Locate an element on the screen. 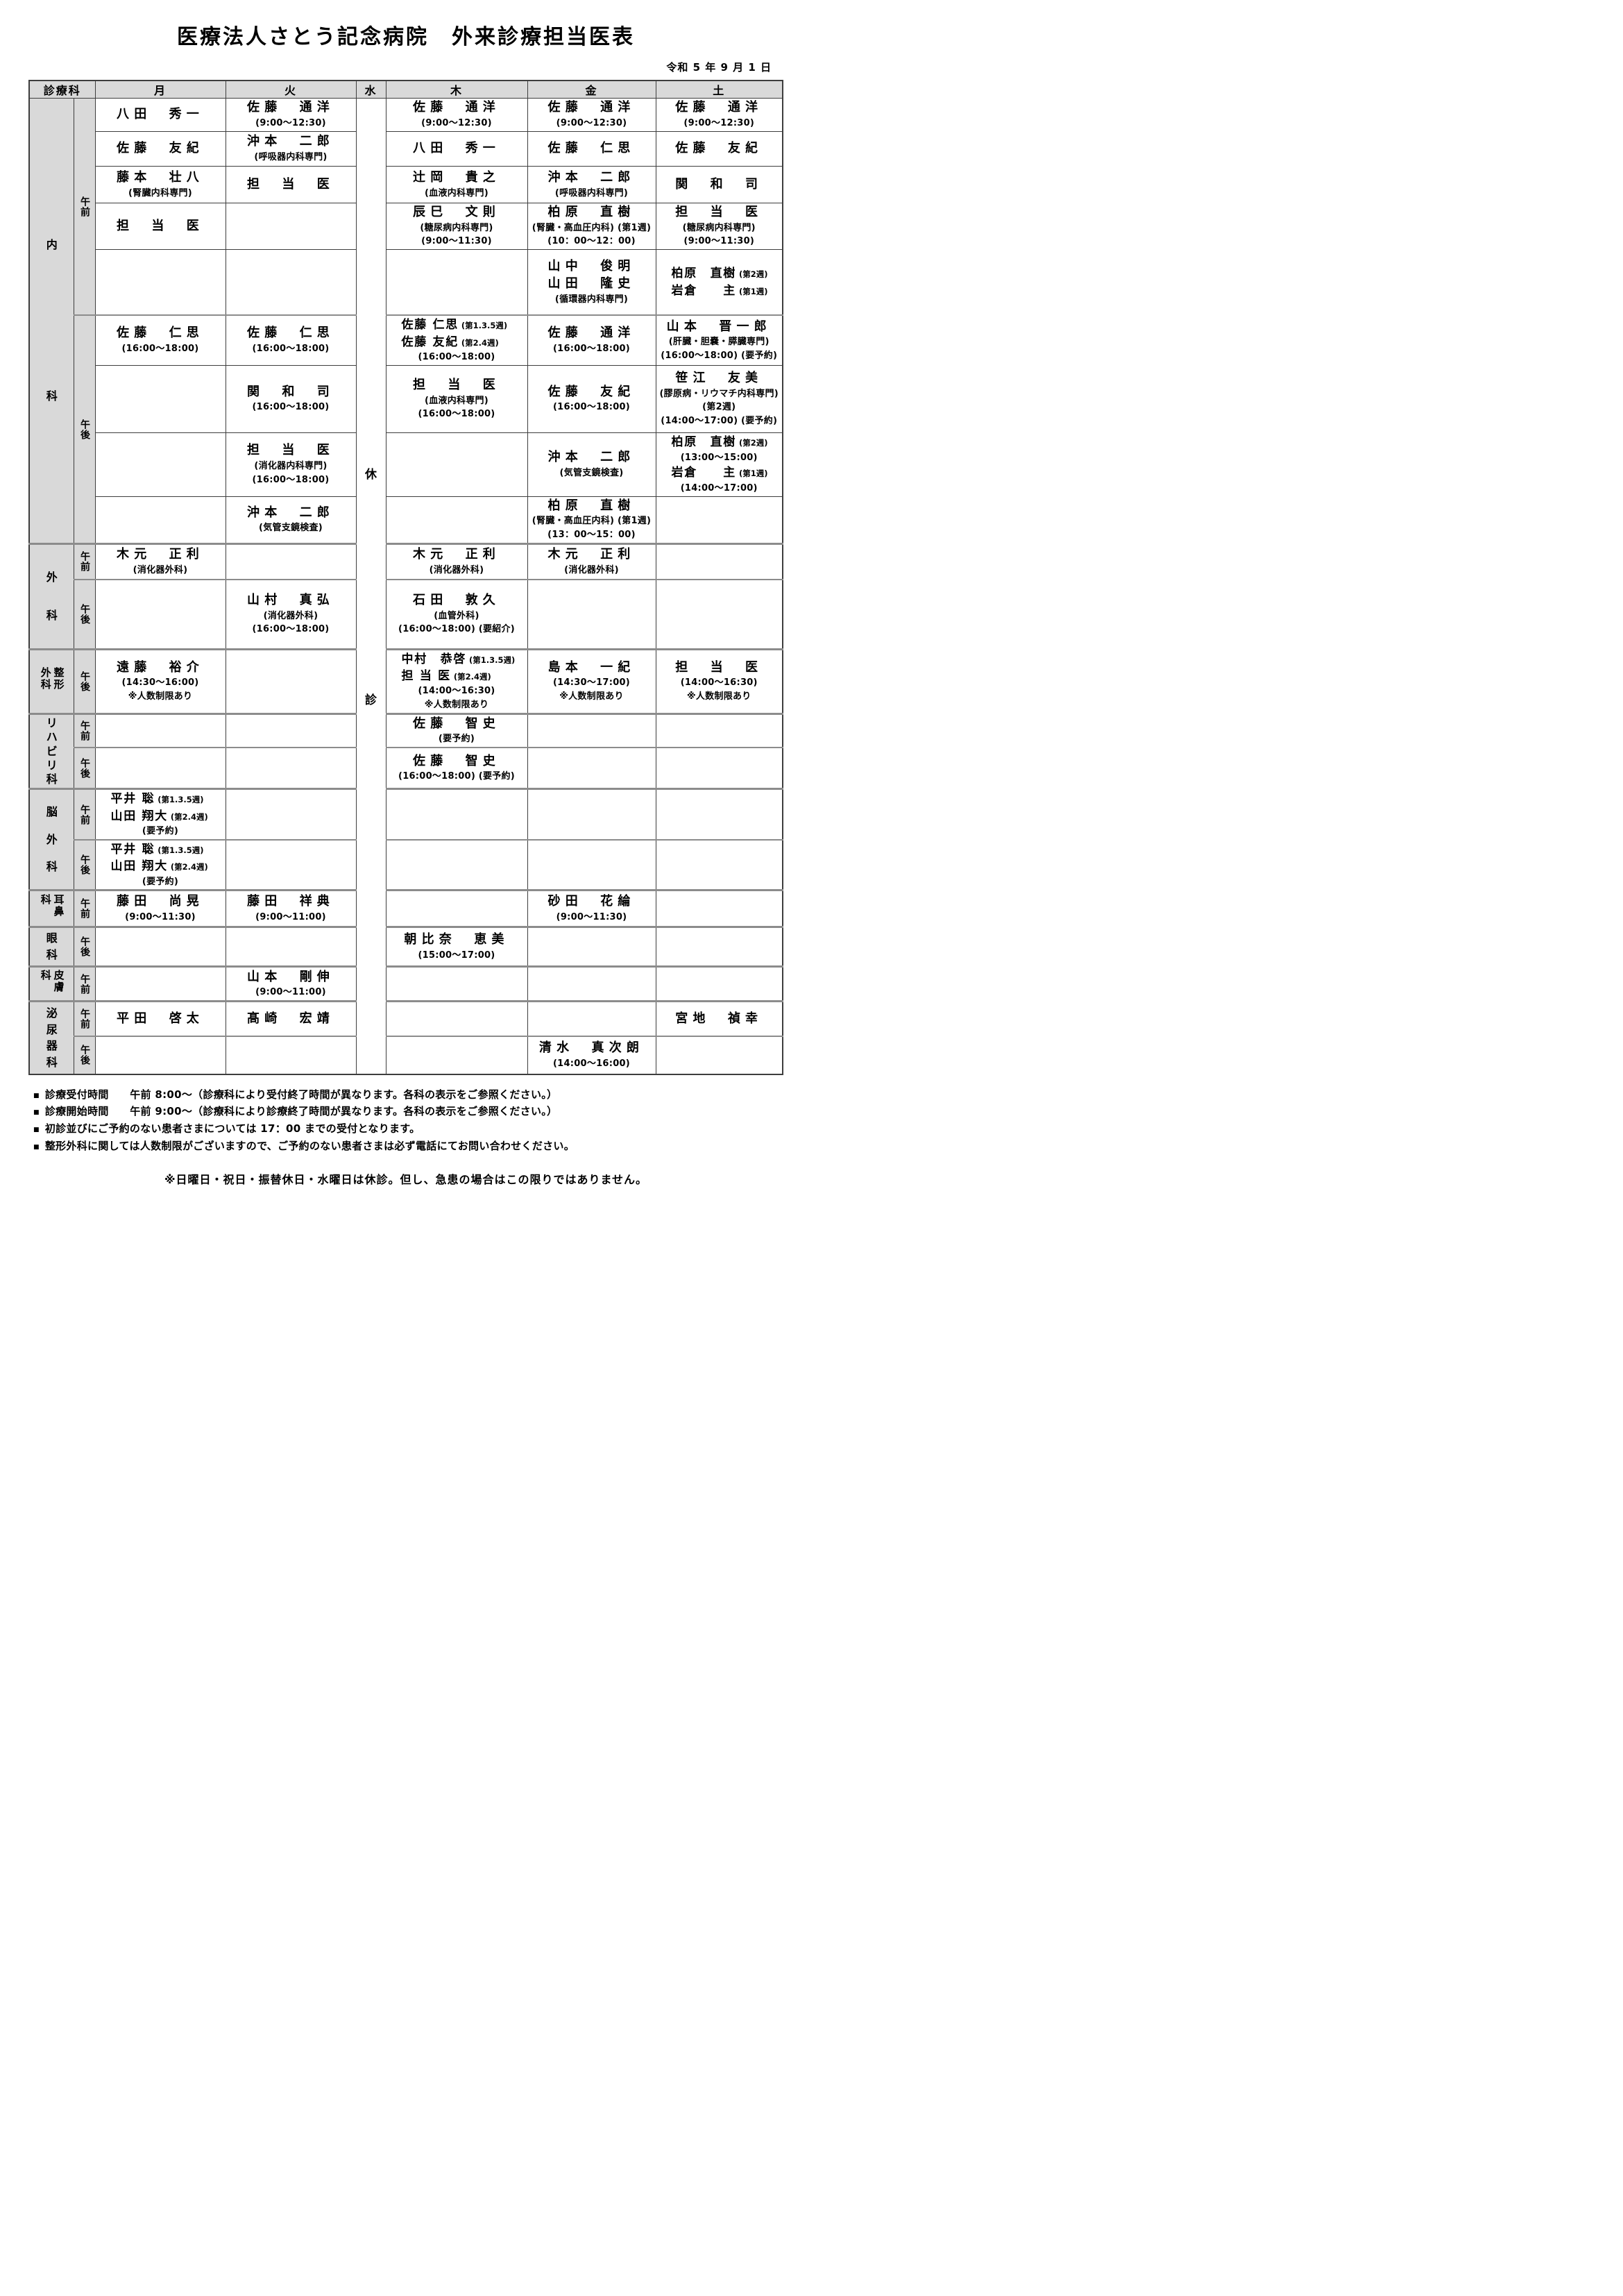 This screenshot has width=1623, height=2296. doctor-line: 木元 正利 is located at coordinates (456, 555).